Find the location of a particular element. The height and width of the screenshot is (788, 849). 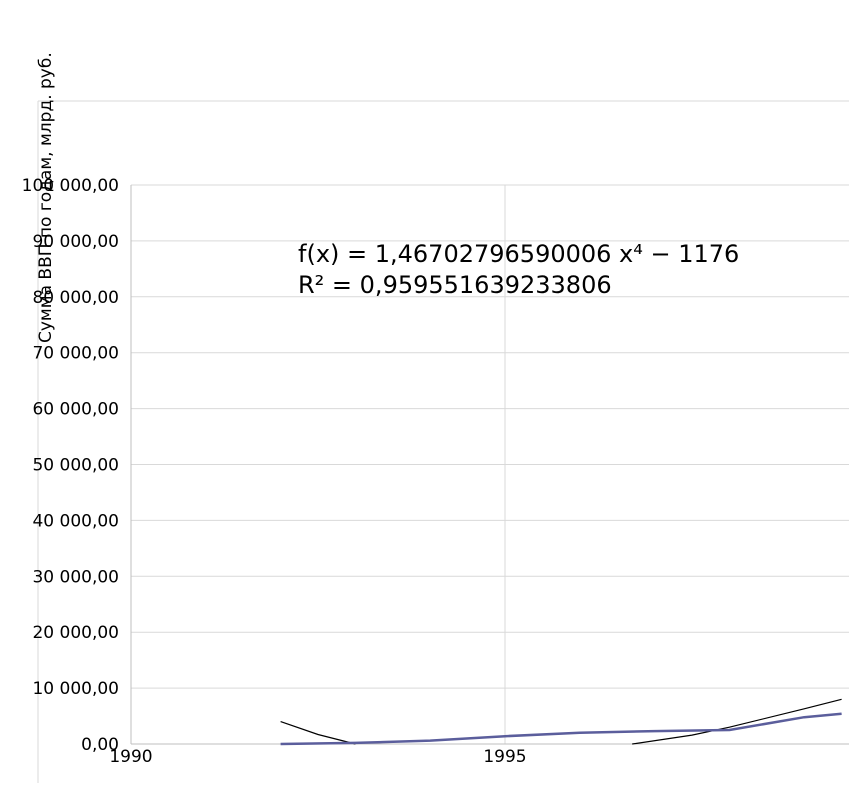

series-line is located at coordinates (561, 729).